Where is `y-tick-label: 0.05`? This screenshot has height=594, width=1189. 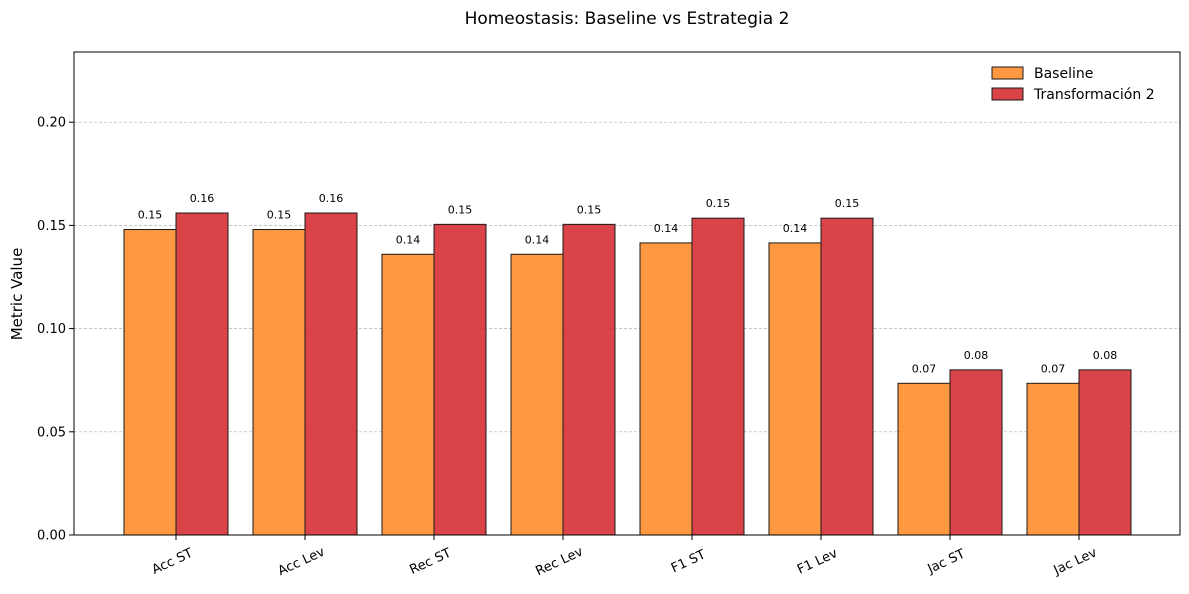 y-tick-label: 0.05 is located at coordinates (51, 432).